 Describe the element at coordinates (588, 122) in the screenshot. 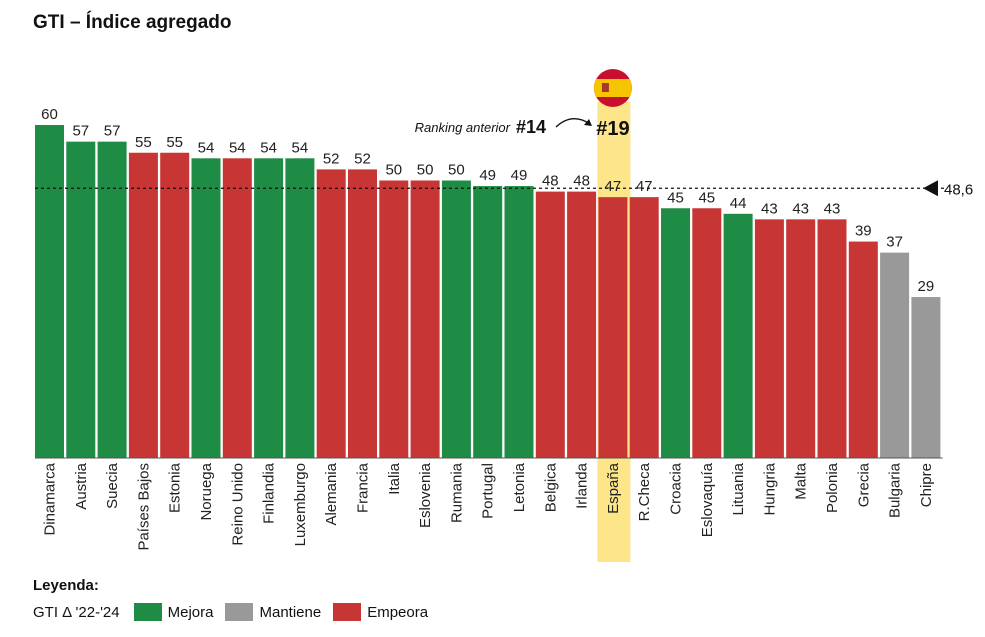

I see `rank-arrowhead-icon` at that location.